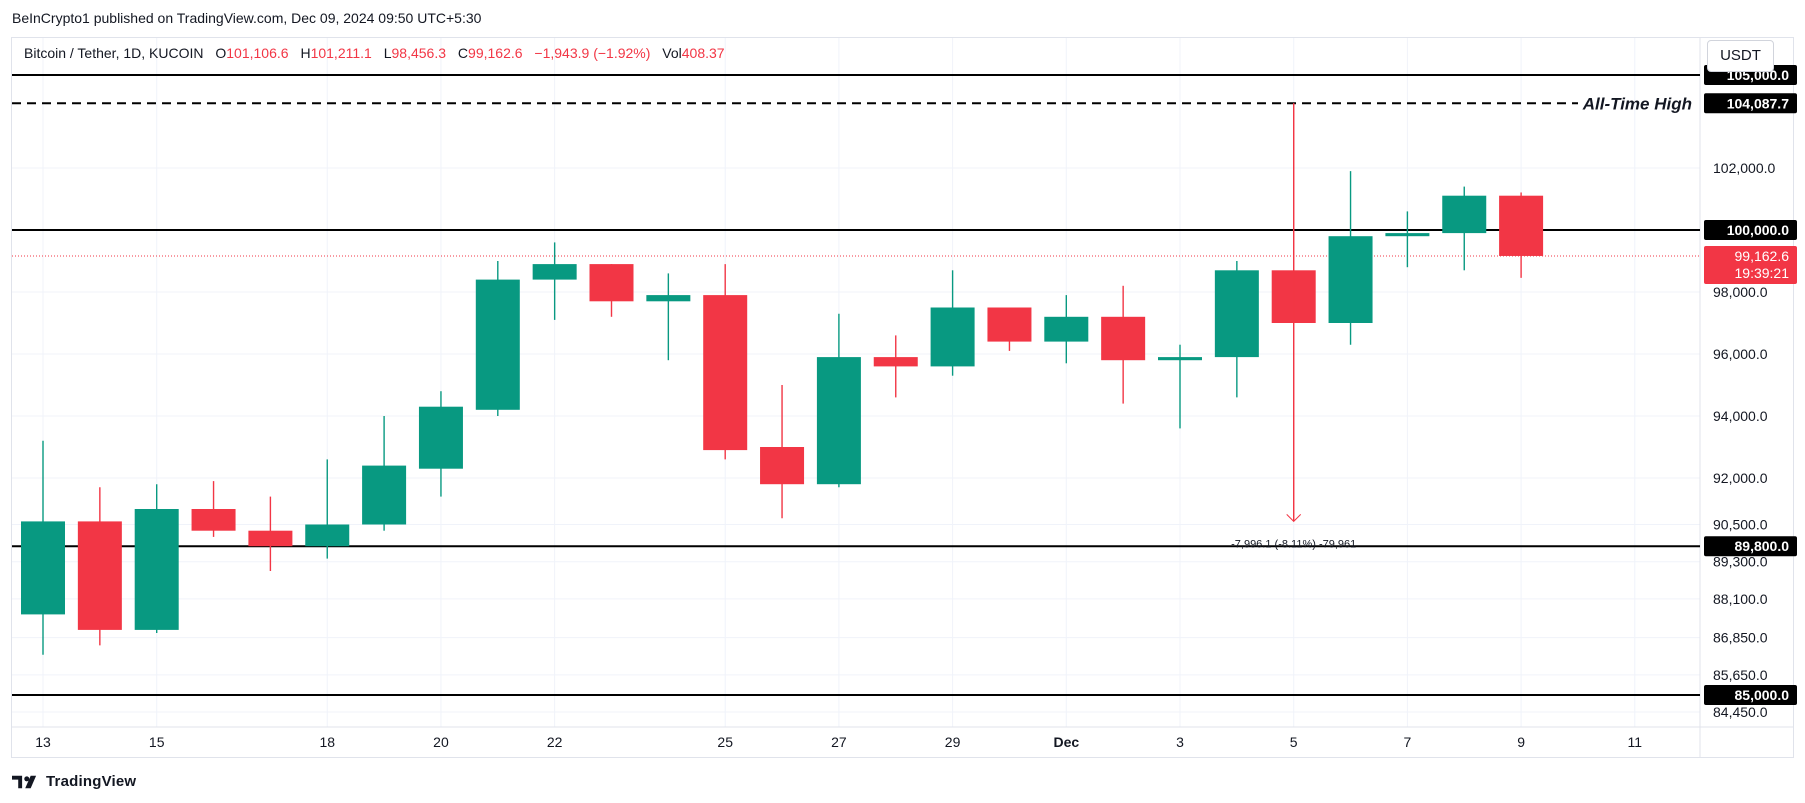  Describe the element at coordinates (257, 53) in the screenshot. I see `open-value: 101,106.6` at that location.